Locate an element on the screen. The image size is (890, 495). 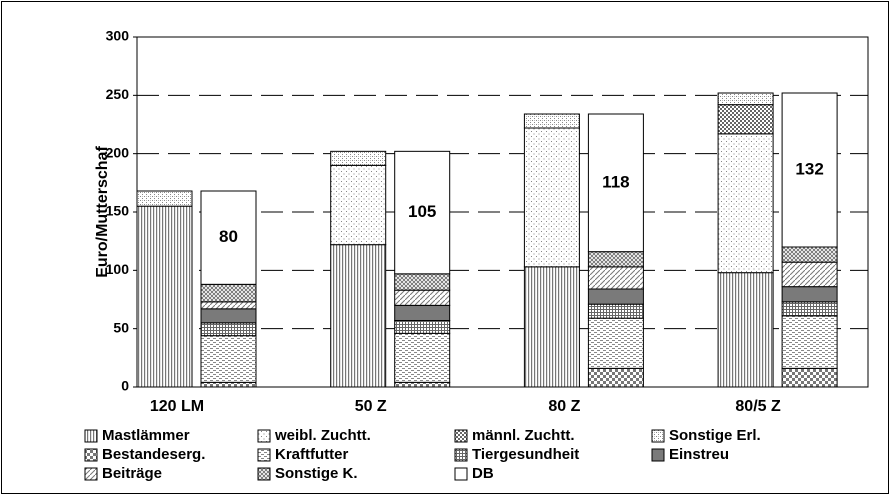
legend-label: Sonstige K. is located at coordinates (316, 473).